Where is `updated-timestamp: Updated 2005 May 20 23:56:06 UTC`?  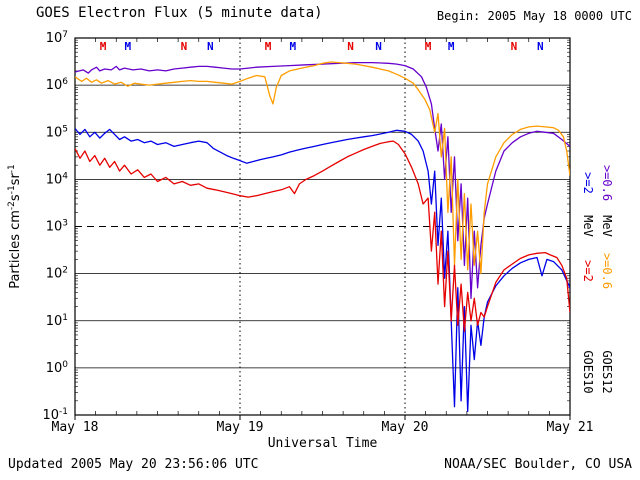
updated-timestamp: Updated 2005 May 20 23:56:06 UTC is located at coordinates (133, 464).